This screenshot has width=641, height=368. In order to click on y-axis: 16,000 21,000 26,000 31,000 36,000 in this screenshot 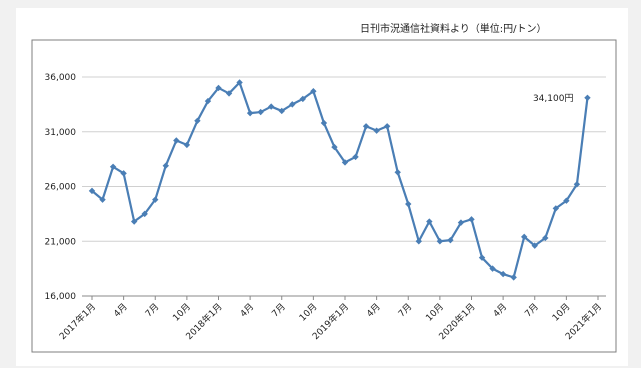, I will do `click(61, 187)`.